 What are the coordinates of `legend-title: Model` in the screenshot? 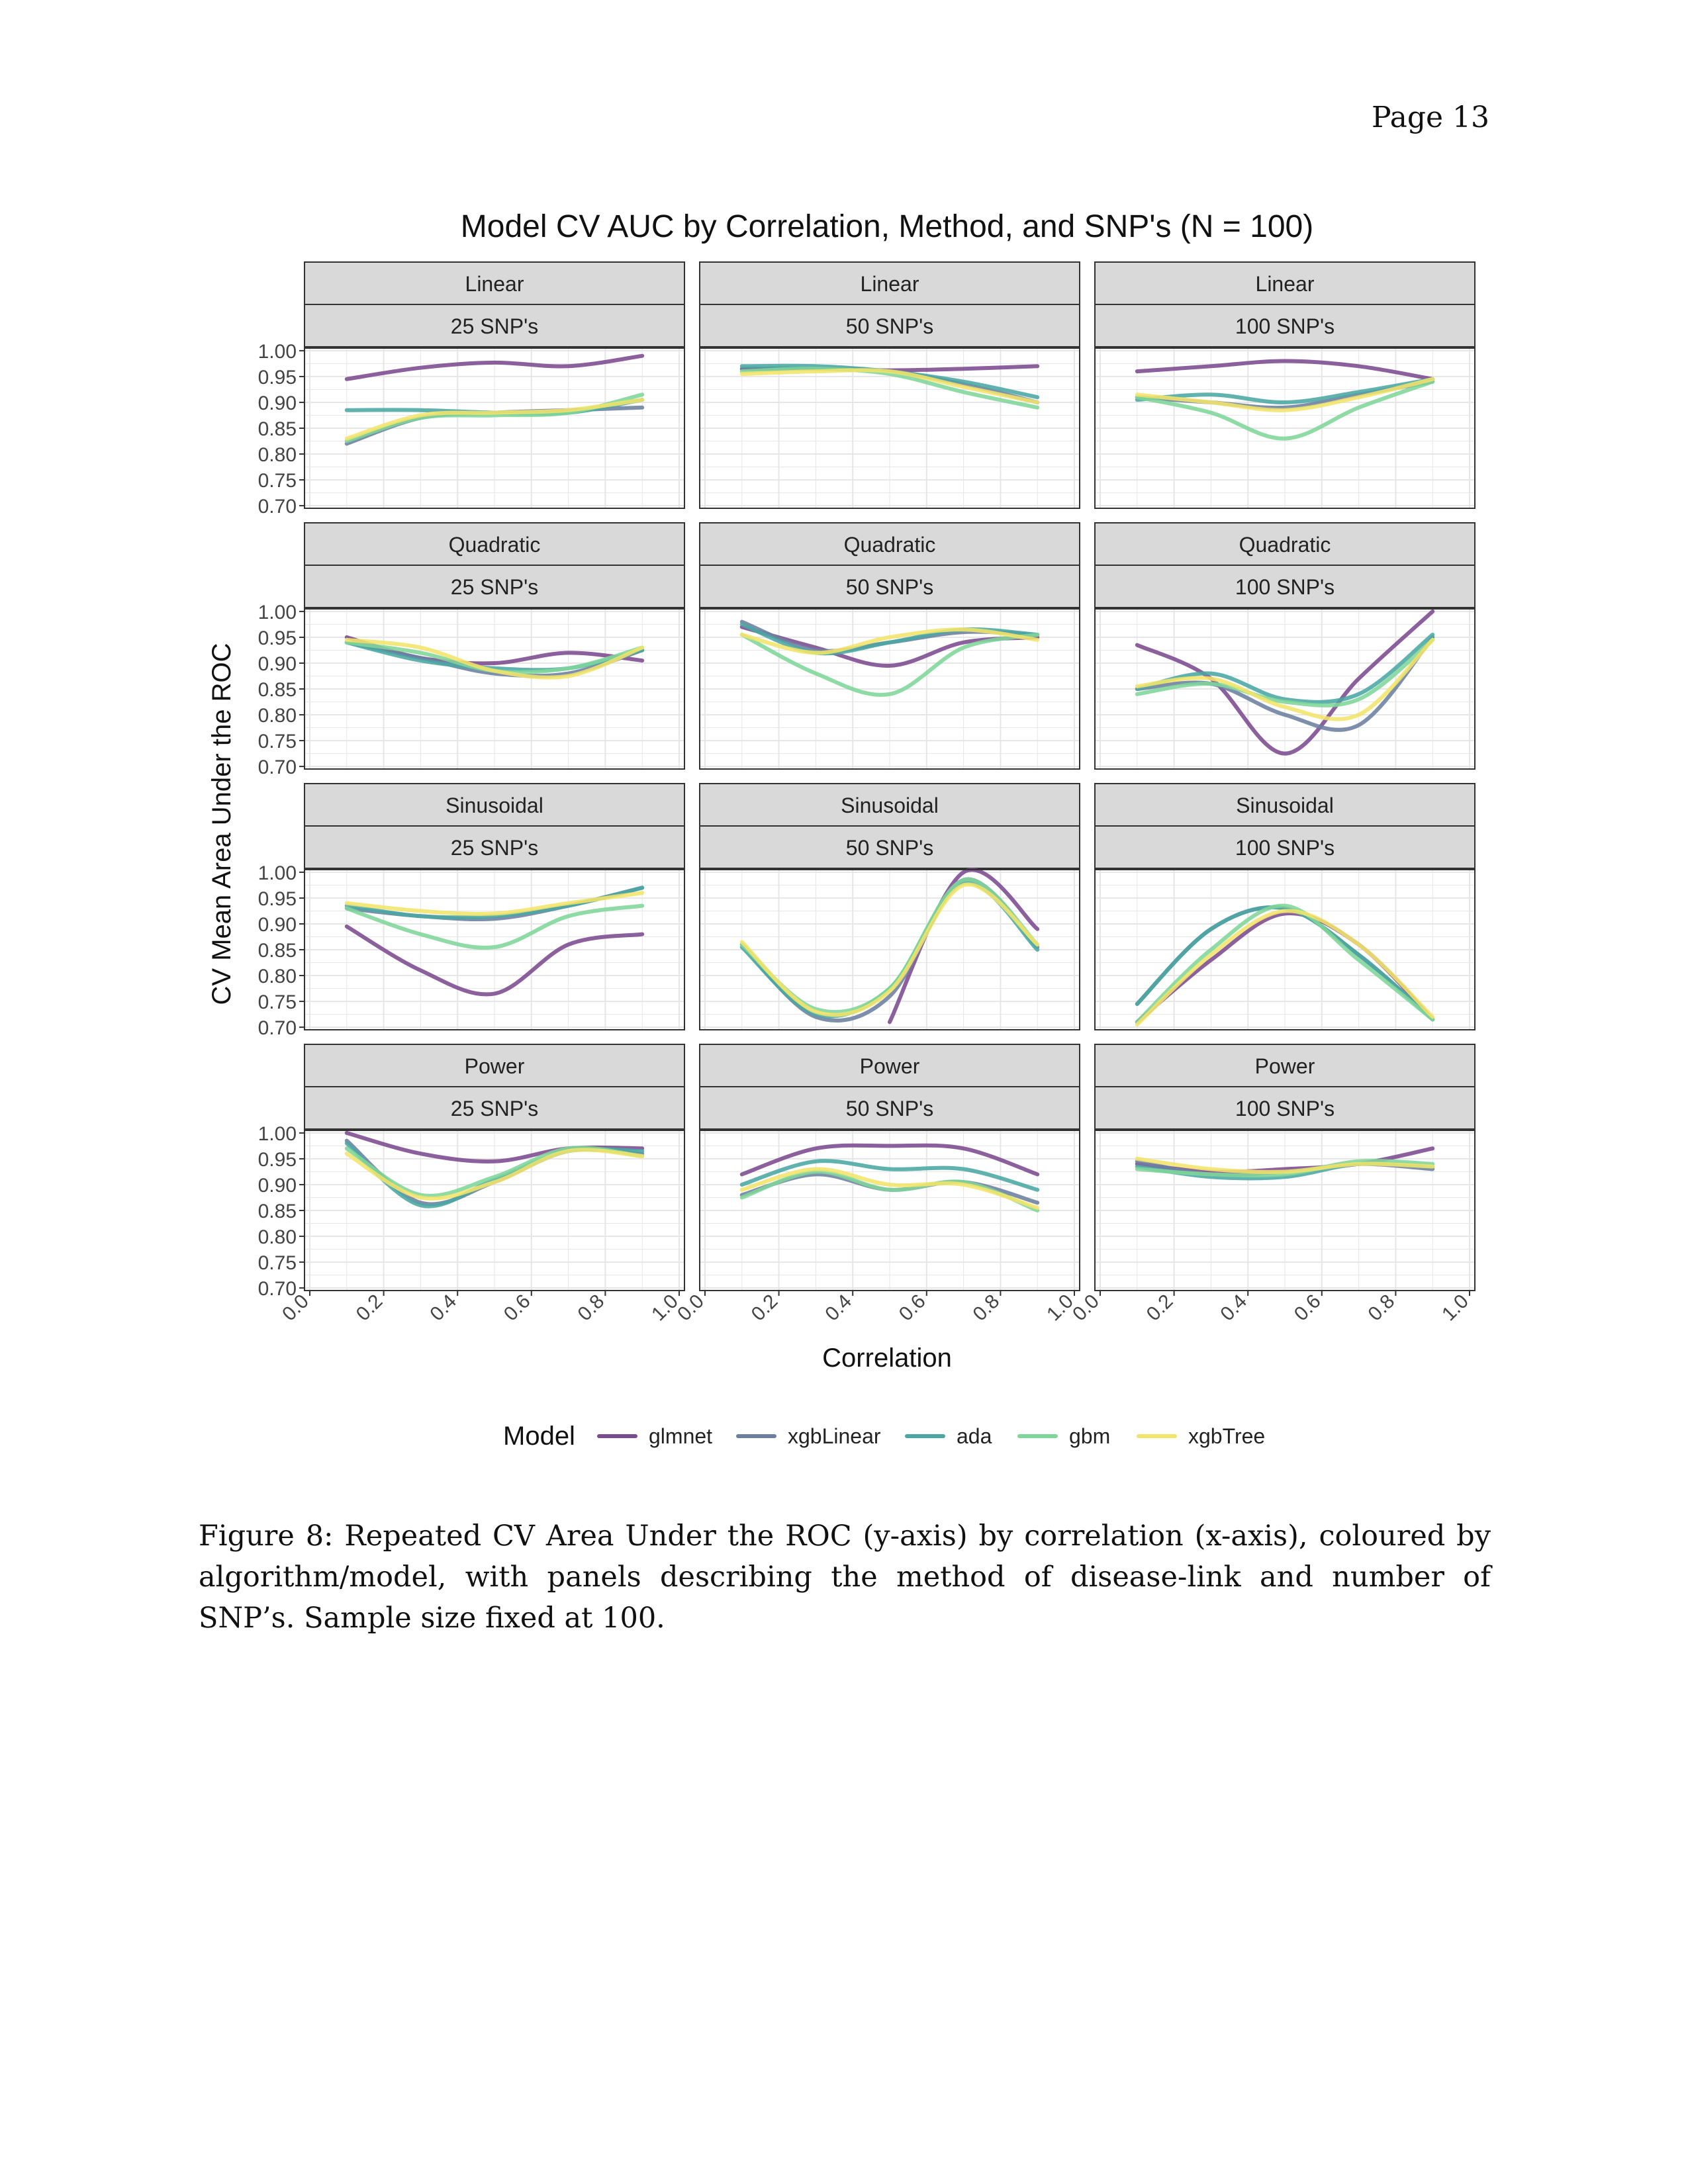 It's located at (539, 1436).